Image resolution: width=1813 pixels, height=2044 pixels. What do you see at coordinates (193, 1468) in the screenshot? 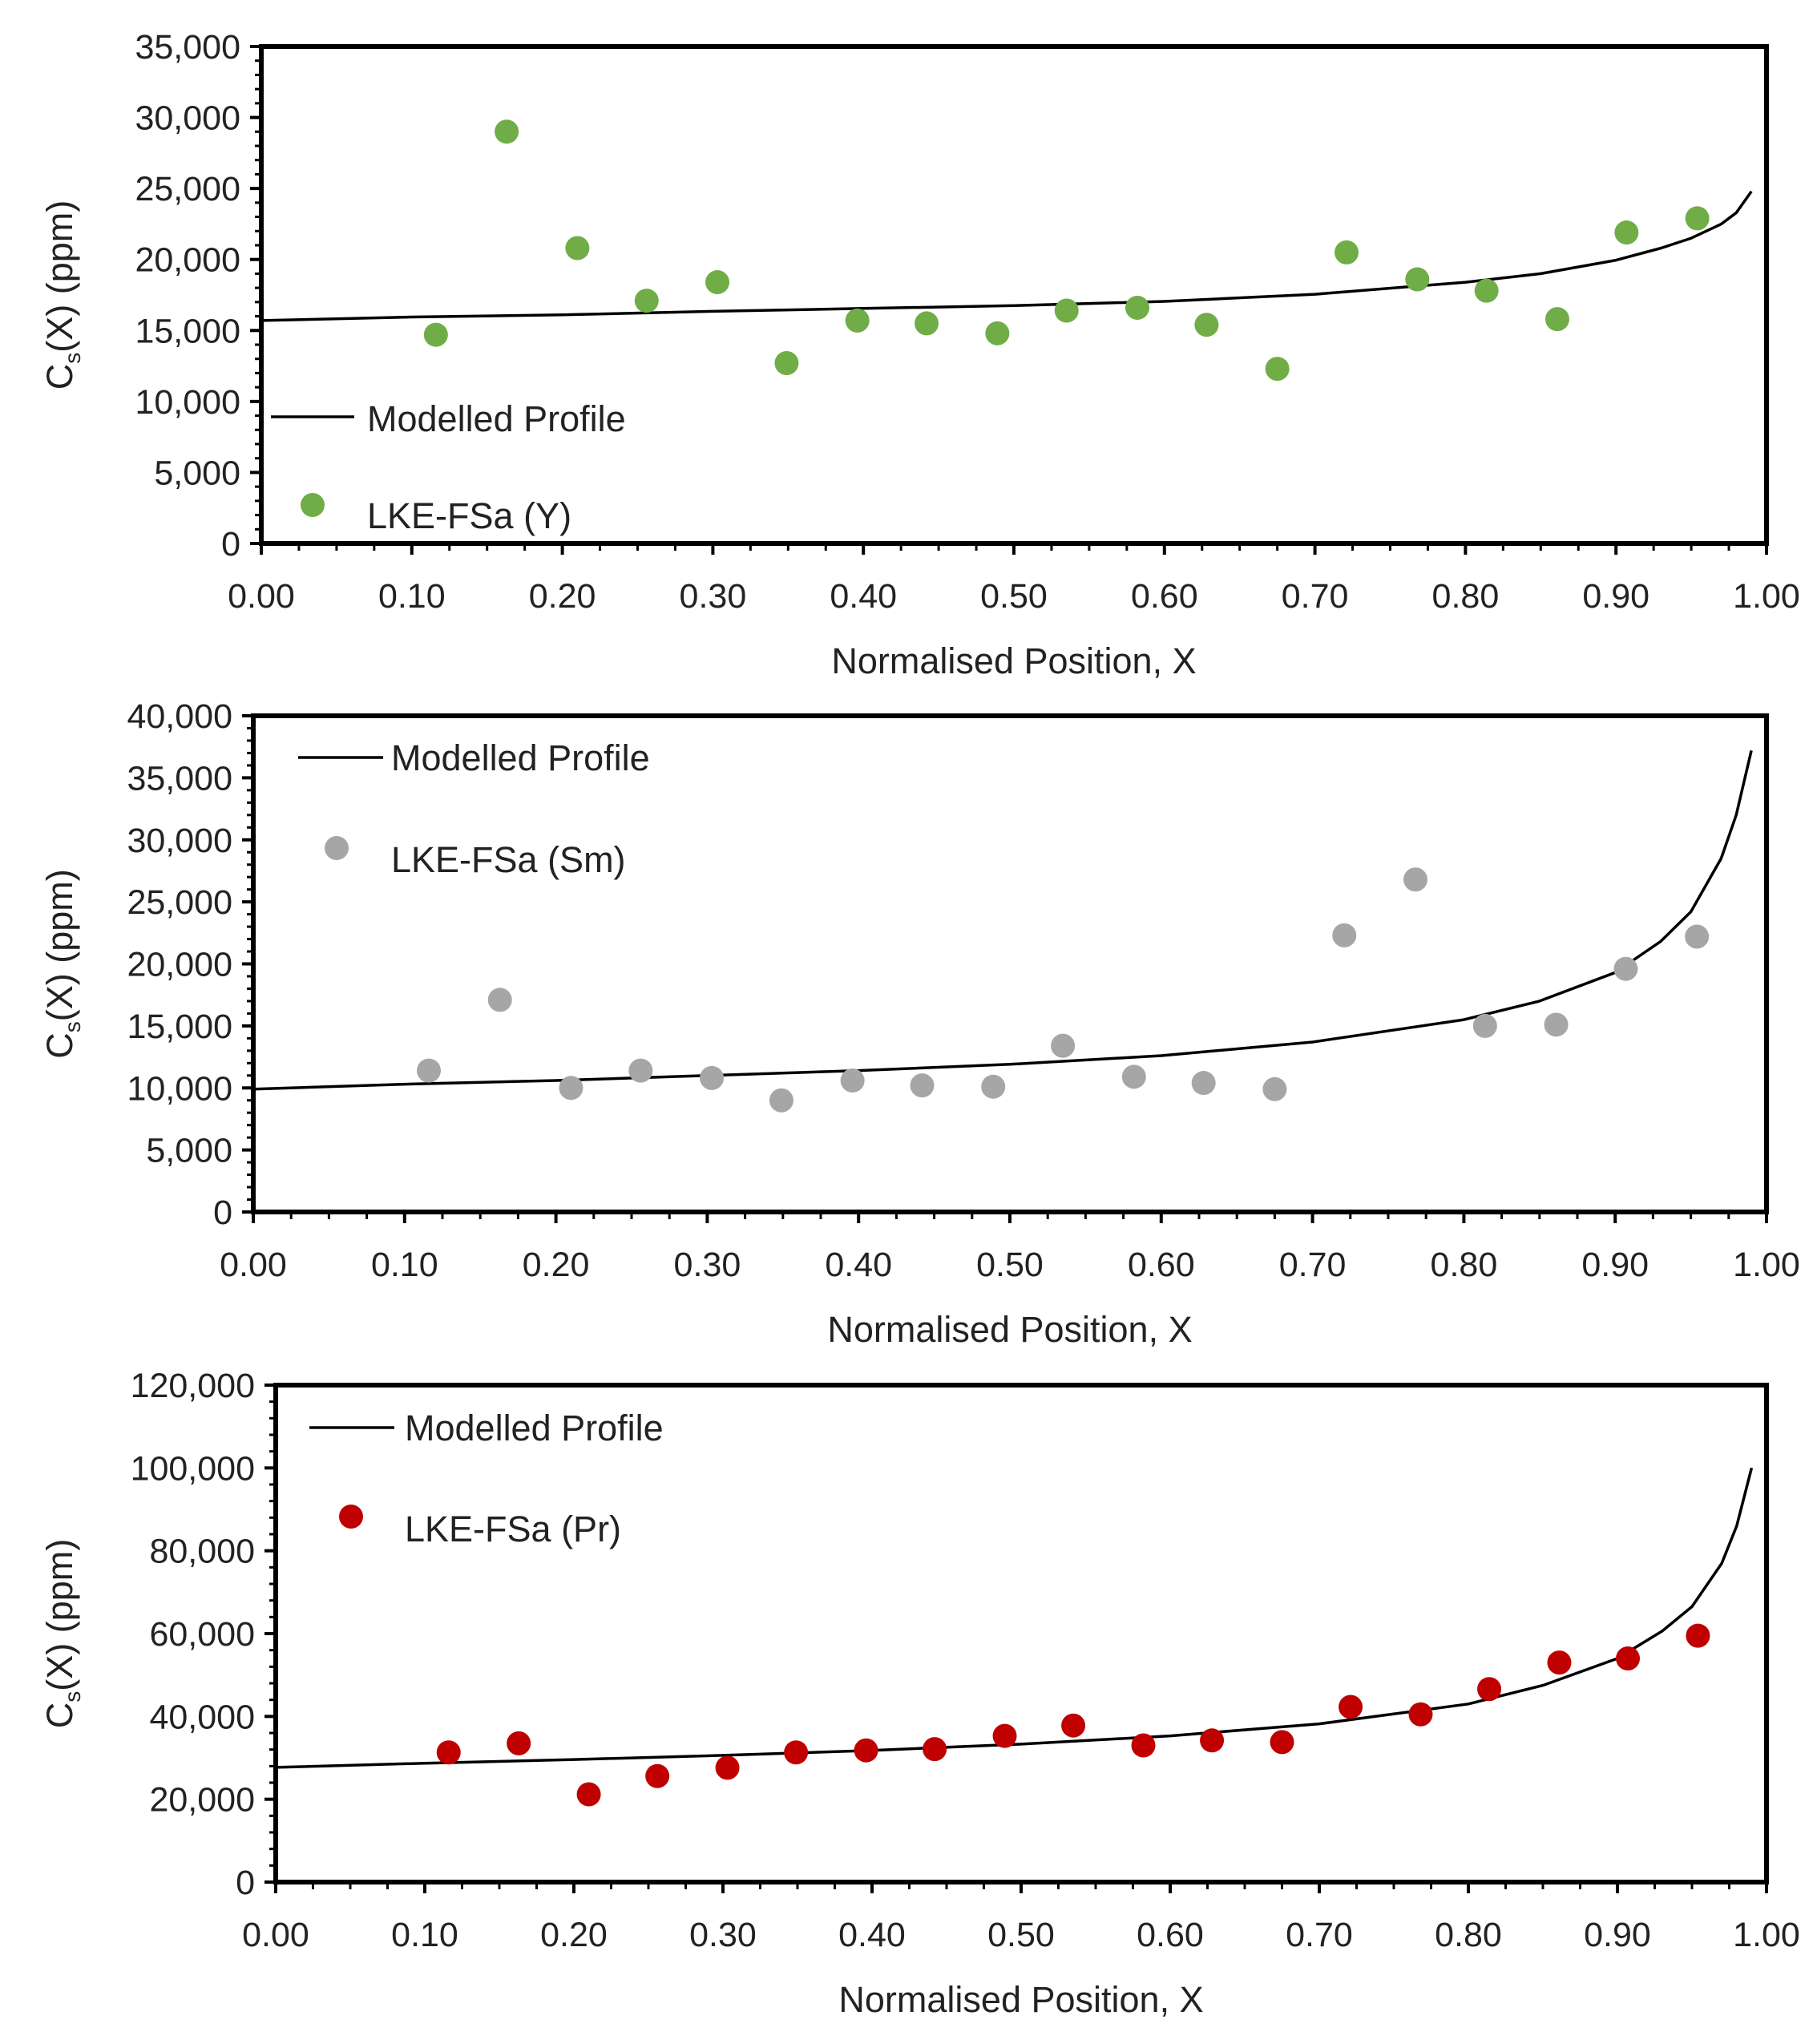
I see `y-tick-label: 100,000` at bounding box center [193, 1468].